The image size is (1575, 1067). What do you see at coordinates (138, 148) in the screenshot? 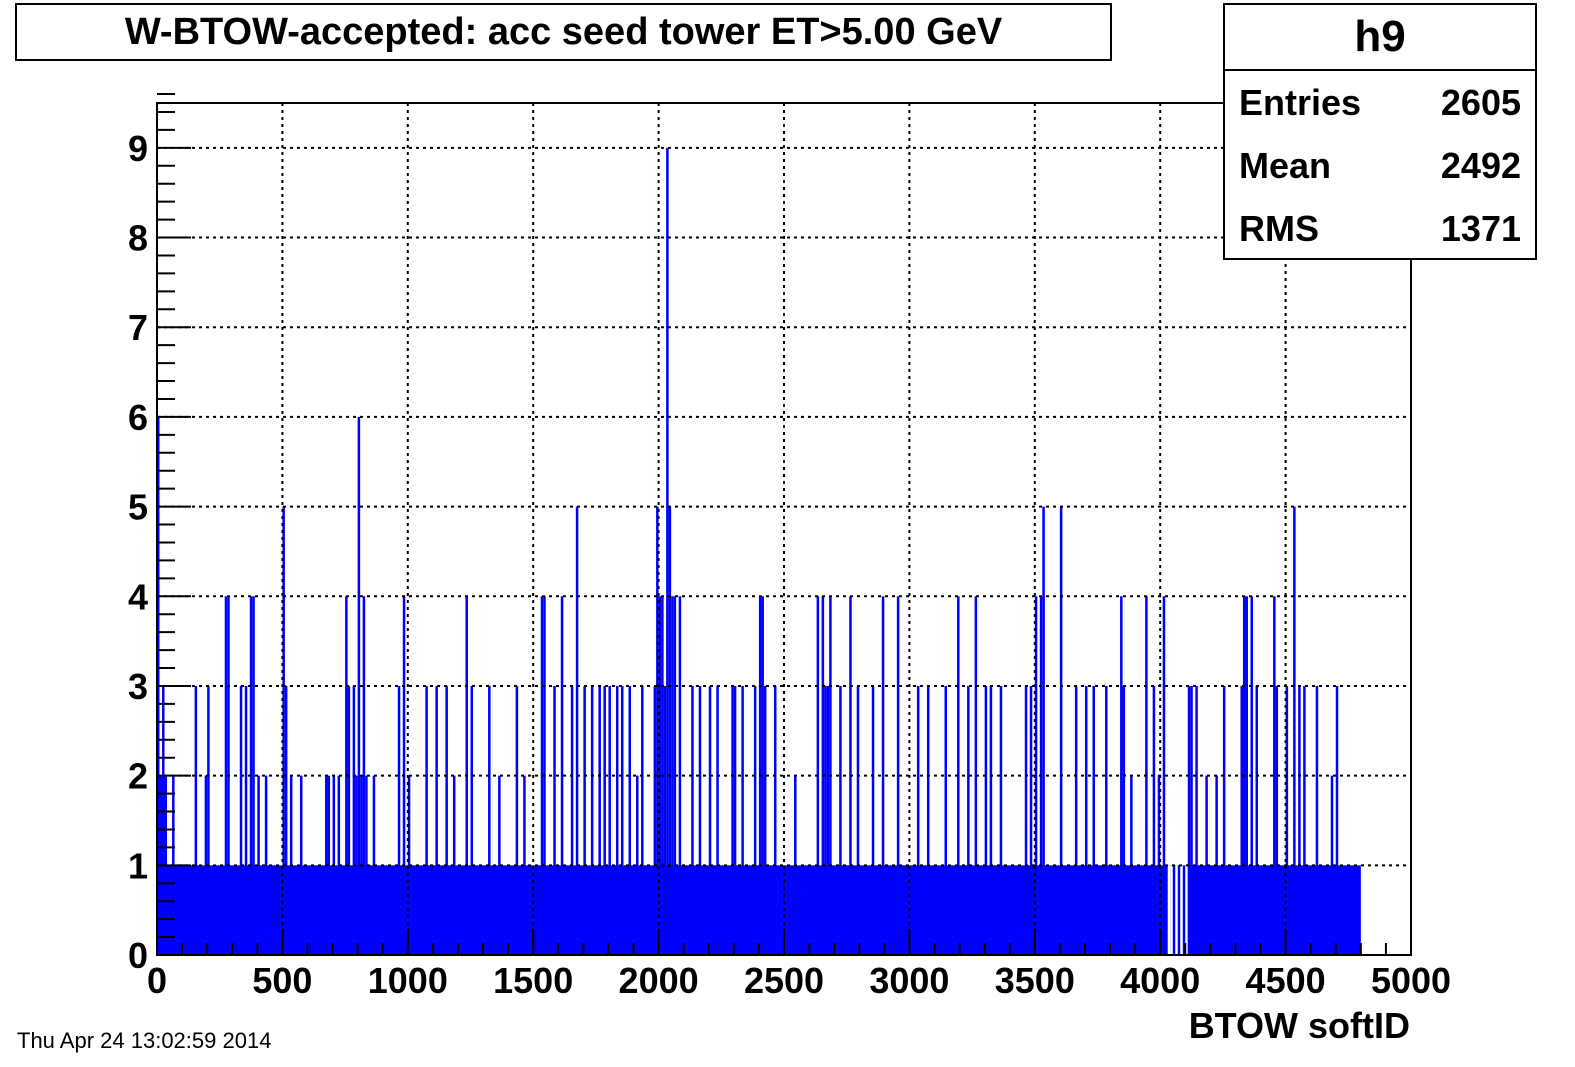
I see `y-tick-label: 9` at bounding box center [138, 148].